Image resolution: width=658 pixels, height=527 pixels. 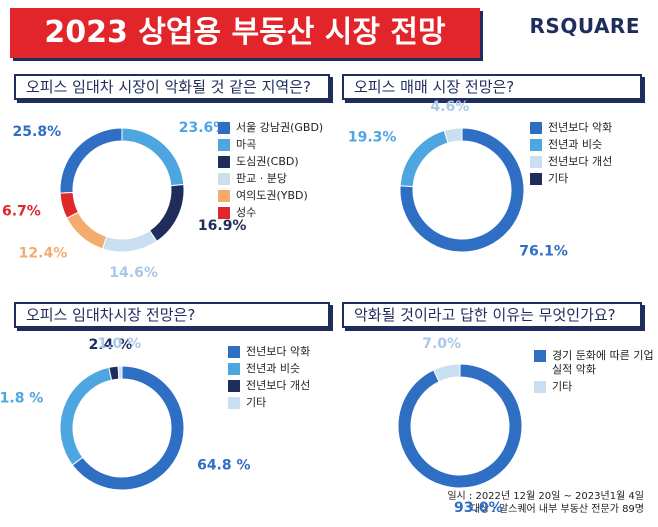 What do you see at coordinates (372, 137) in the screenshot?
I see `value-label: 19.3%` at bounding box center [372, 137].